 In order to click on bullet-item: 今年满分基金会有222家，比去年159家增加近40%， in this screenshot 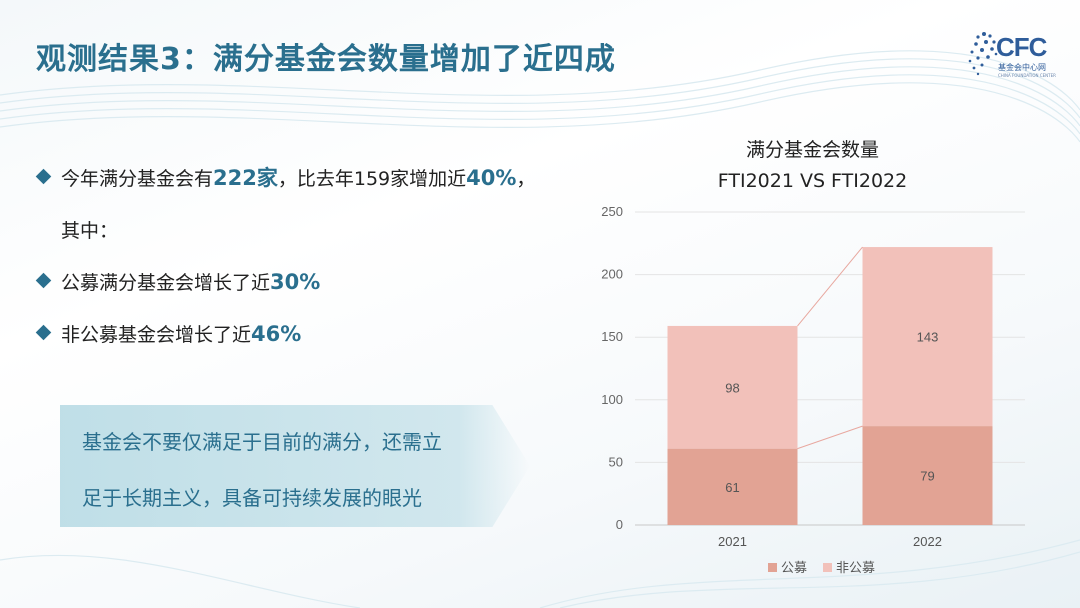, I will do `click(285, 177)`.